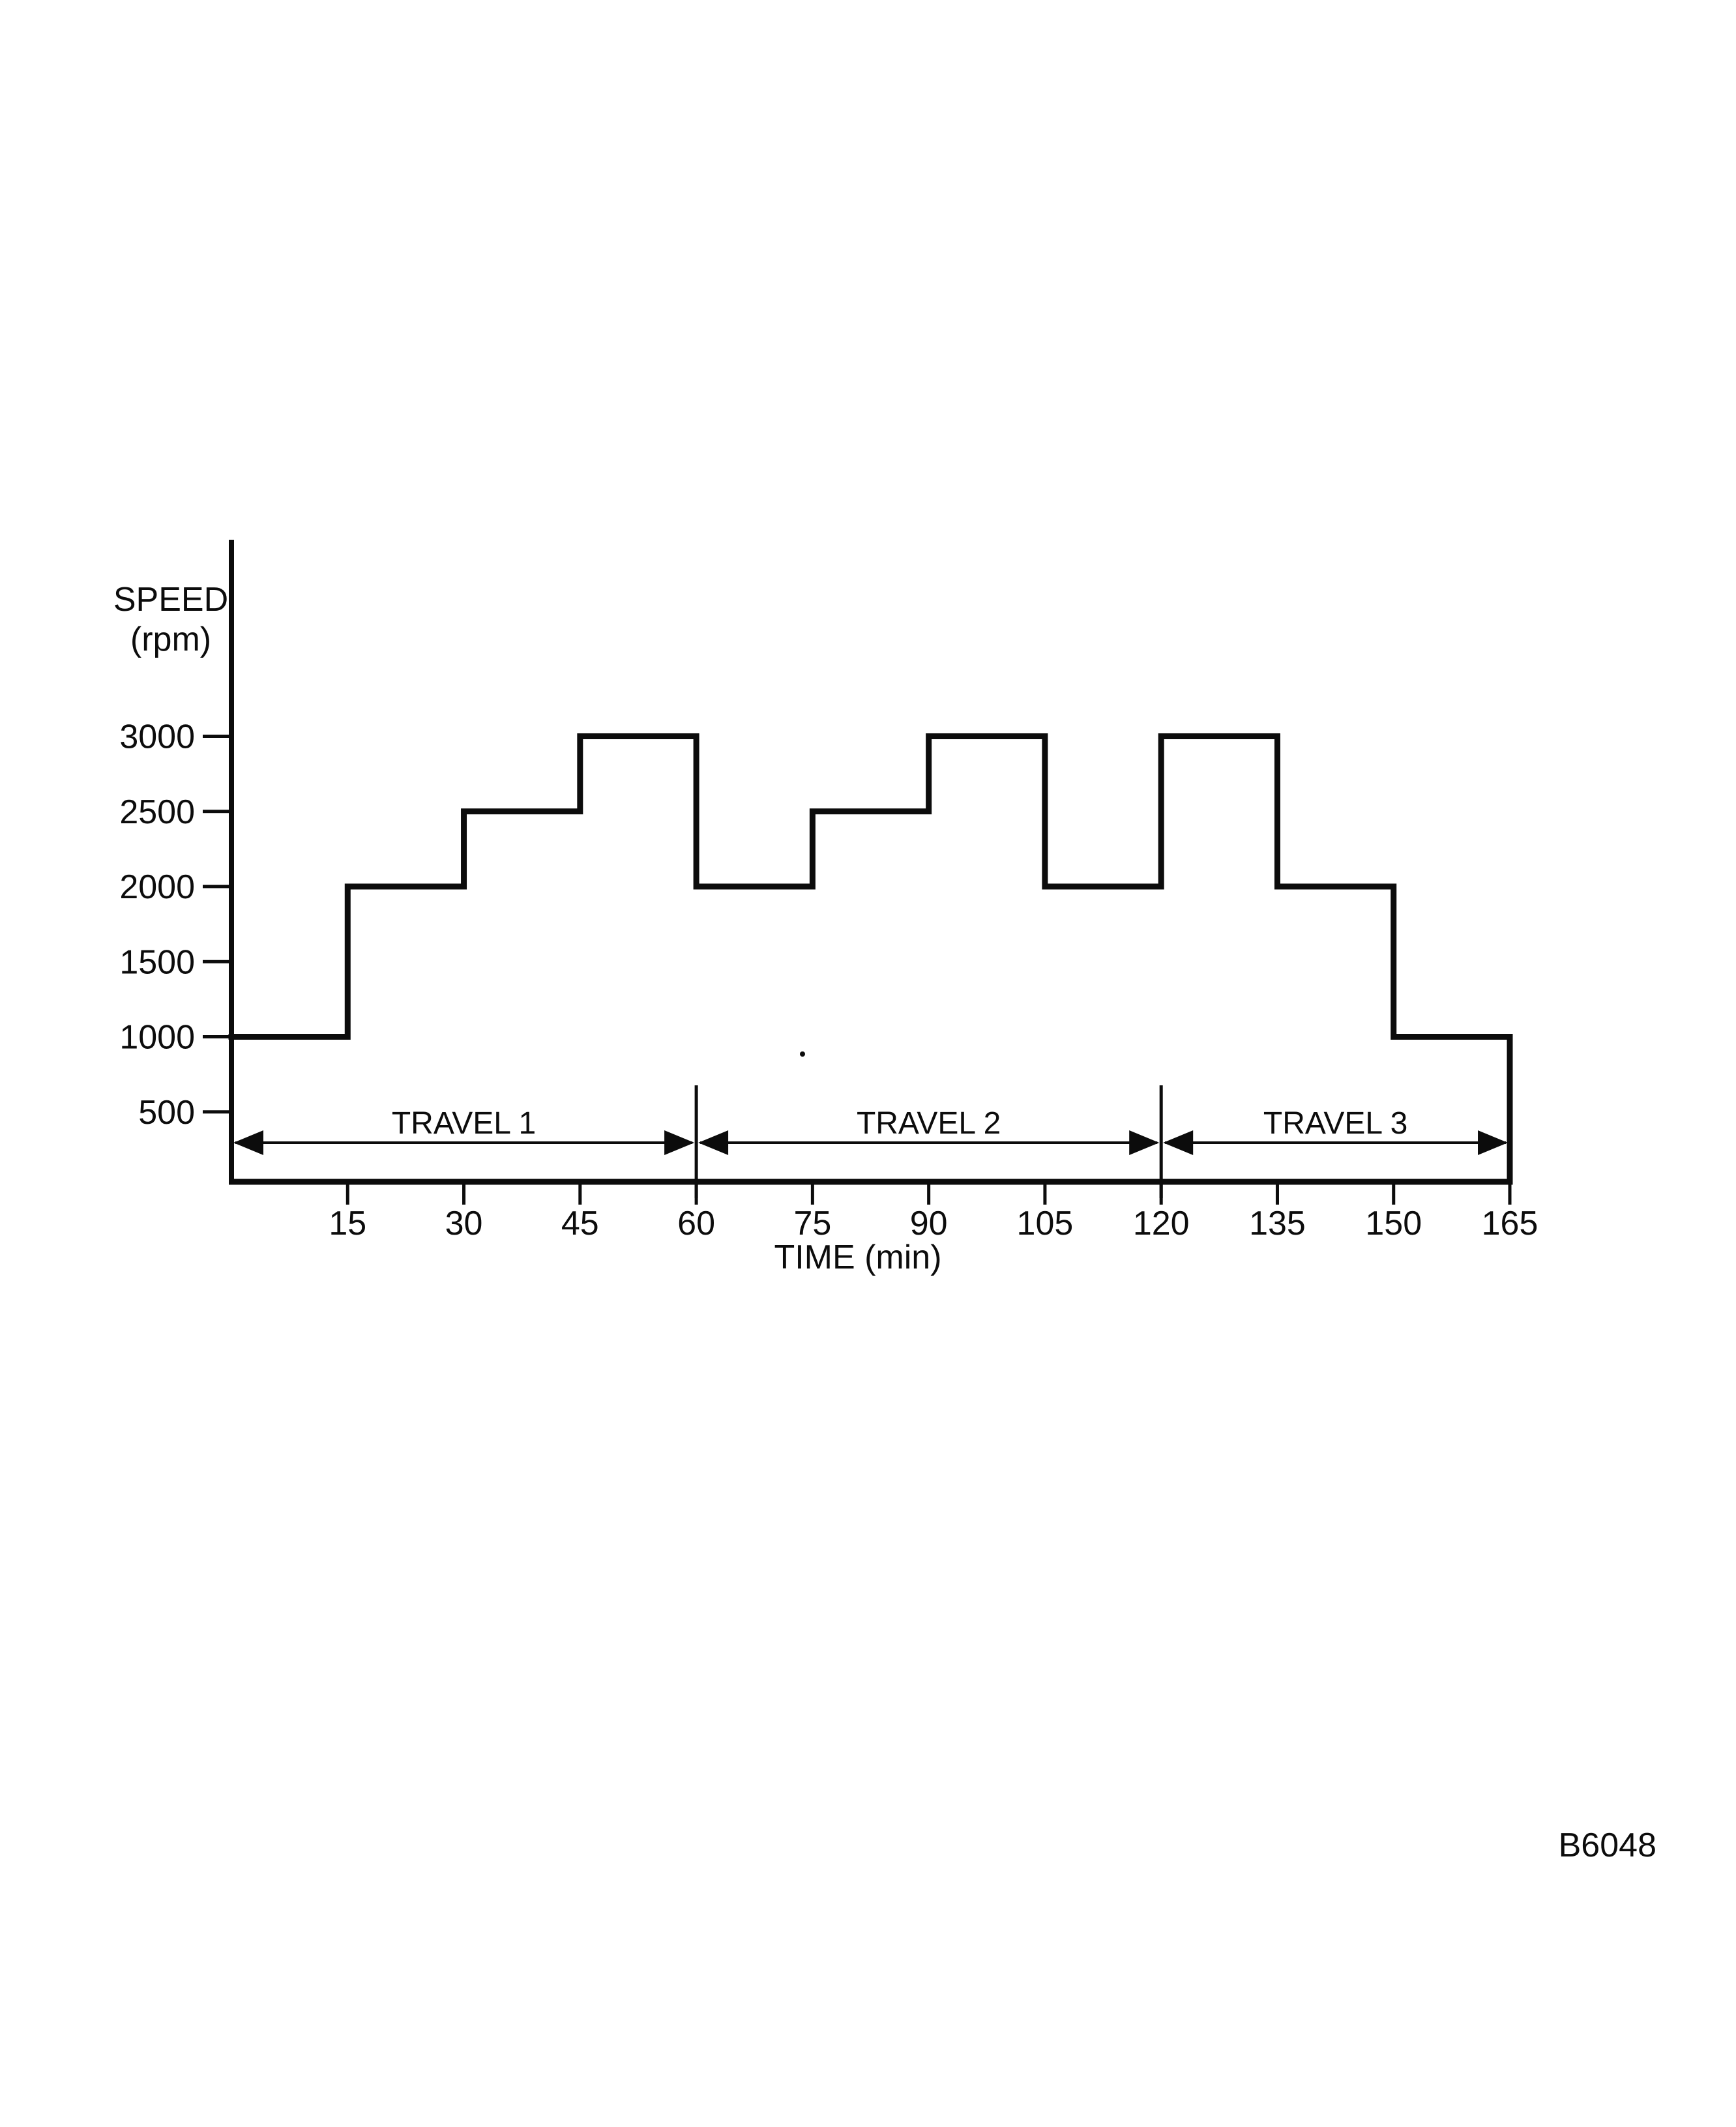  I want to click on x-tick-label: 30, so click(464, 1223).